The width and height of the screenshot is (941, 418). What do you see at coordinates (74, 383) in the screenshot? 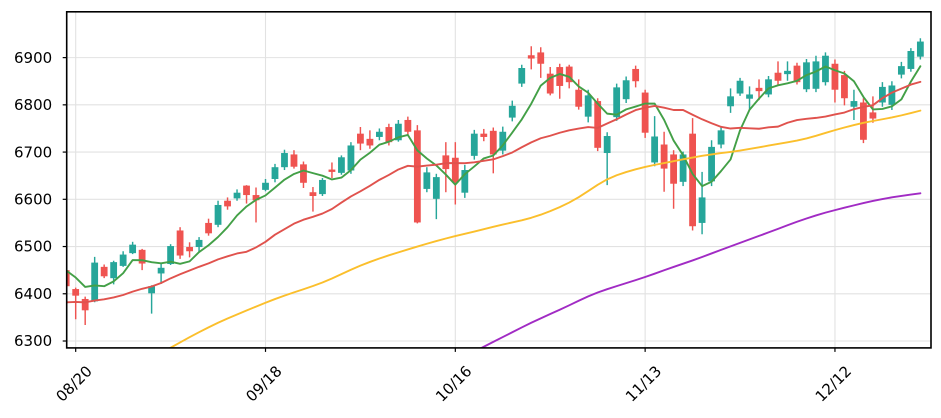
I see `x-tick-label: 08/20` at bounding box center [74, 383].